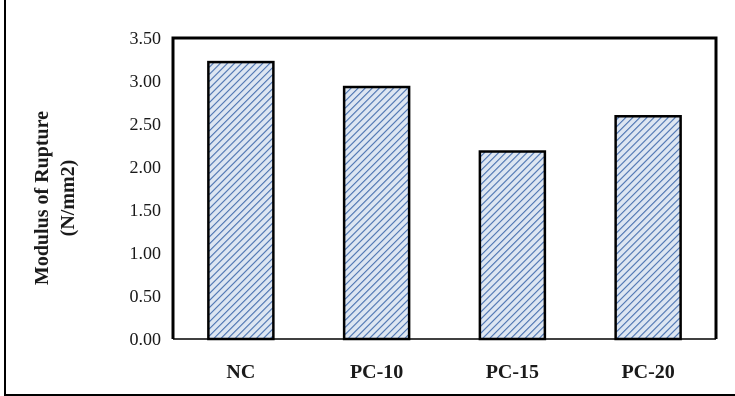 Image resolution: width=735 pixels, height=396 pixels. I want to click on y-tick-label: 0.50, so click(146, 296).